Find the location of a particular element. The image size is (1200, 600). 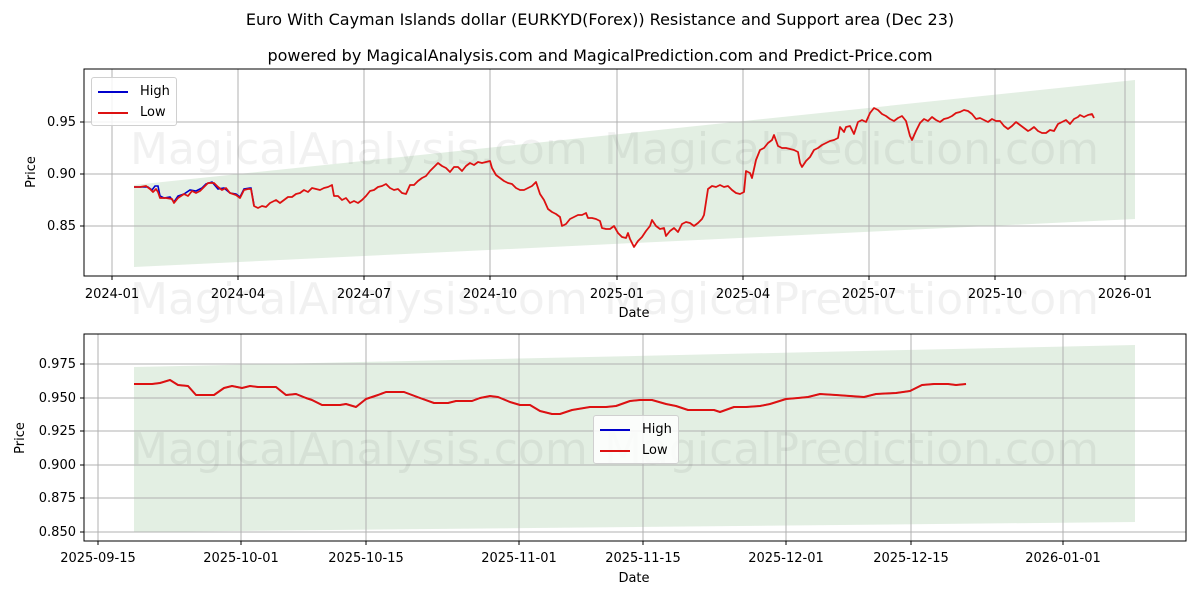

top-x-tick: 2025-10 is located at coordinates (995, 294).